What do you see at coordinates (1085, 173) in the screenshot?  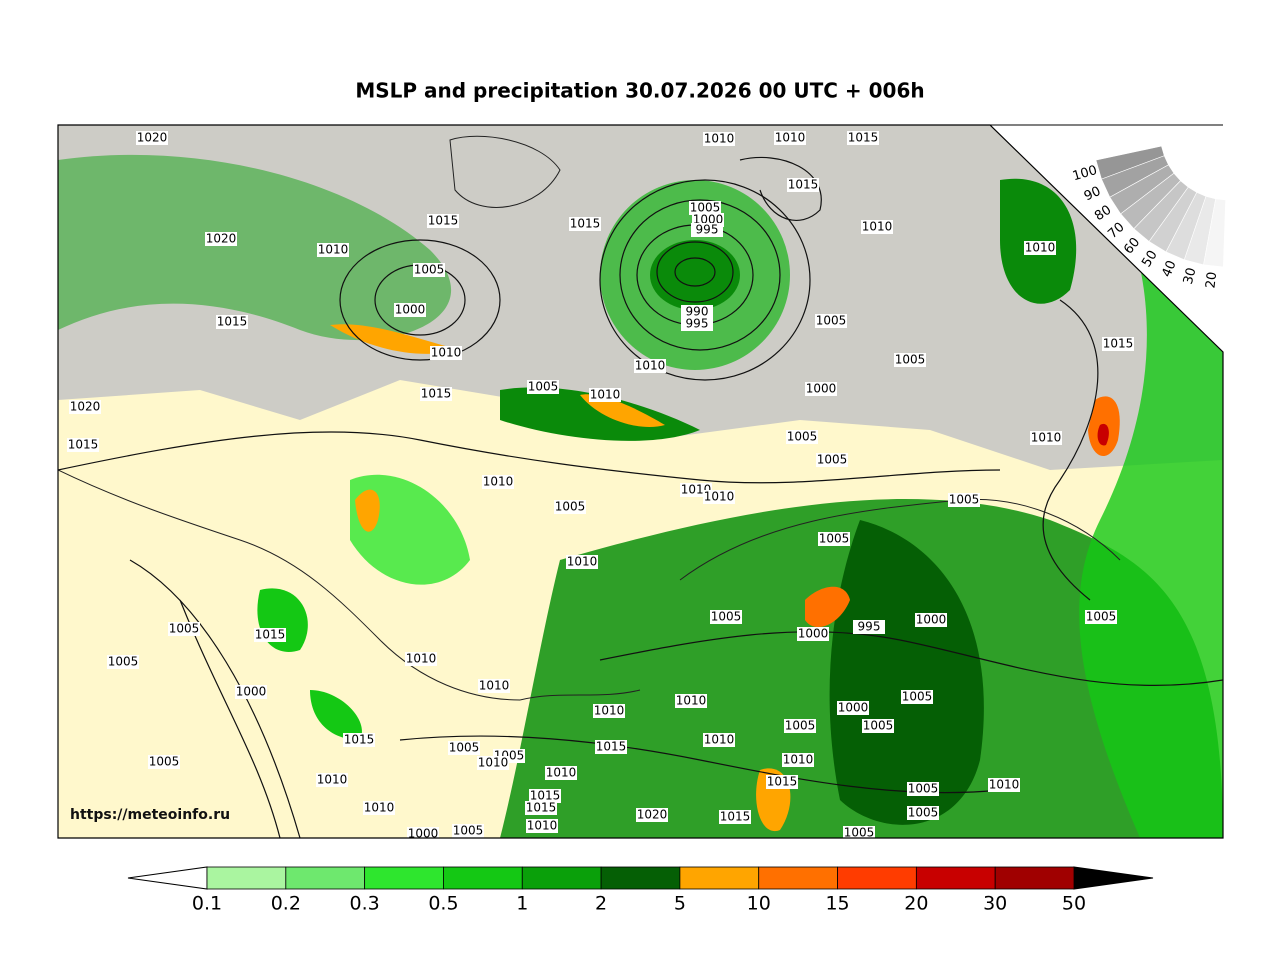 I see `cloud-scale-label: 100` at bounding box center [1085, 173].